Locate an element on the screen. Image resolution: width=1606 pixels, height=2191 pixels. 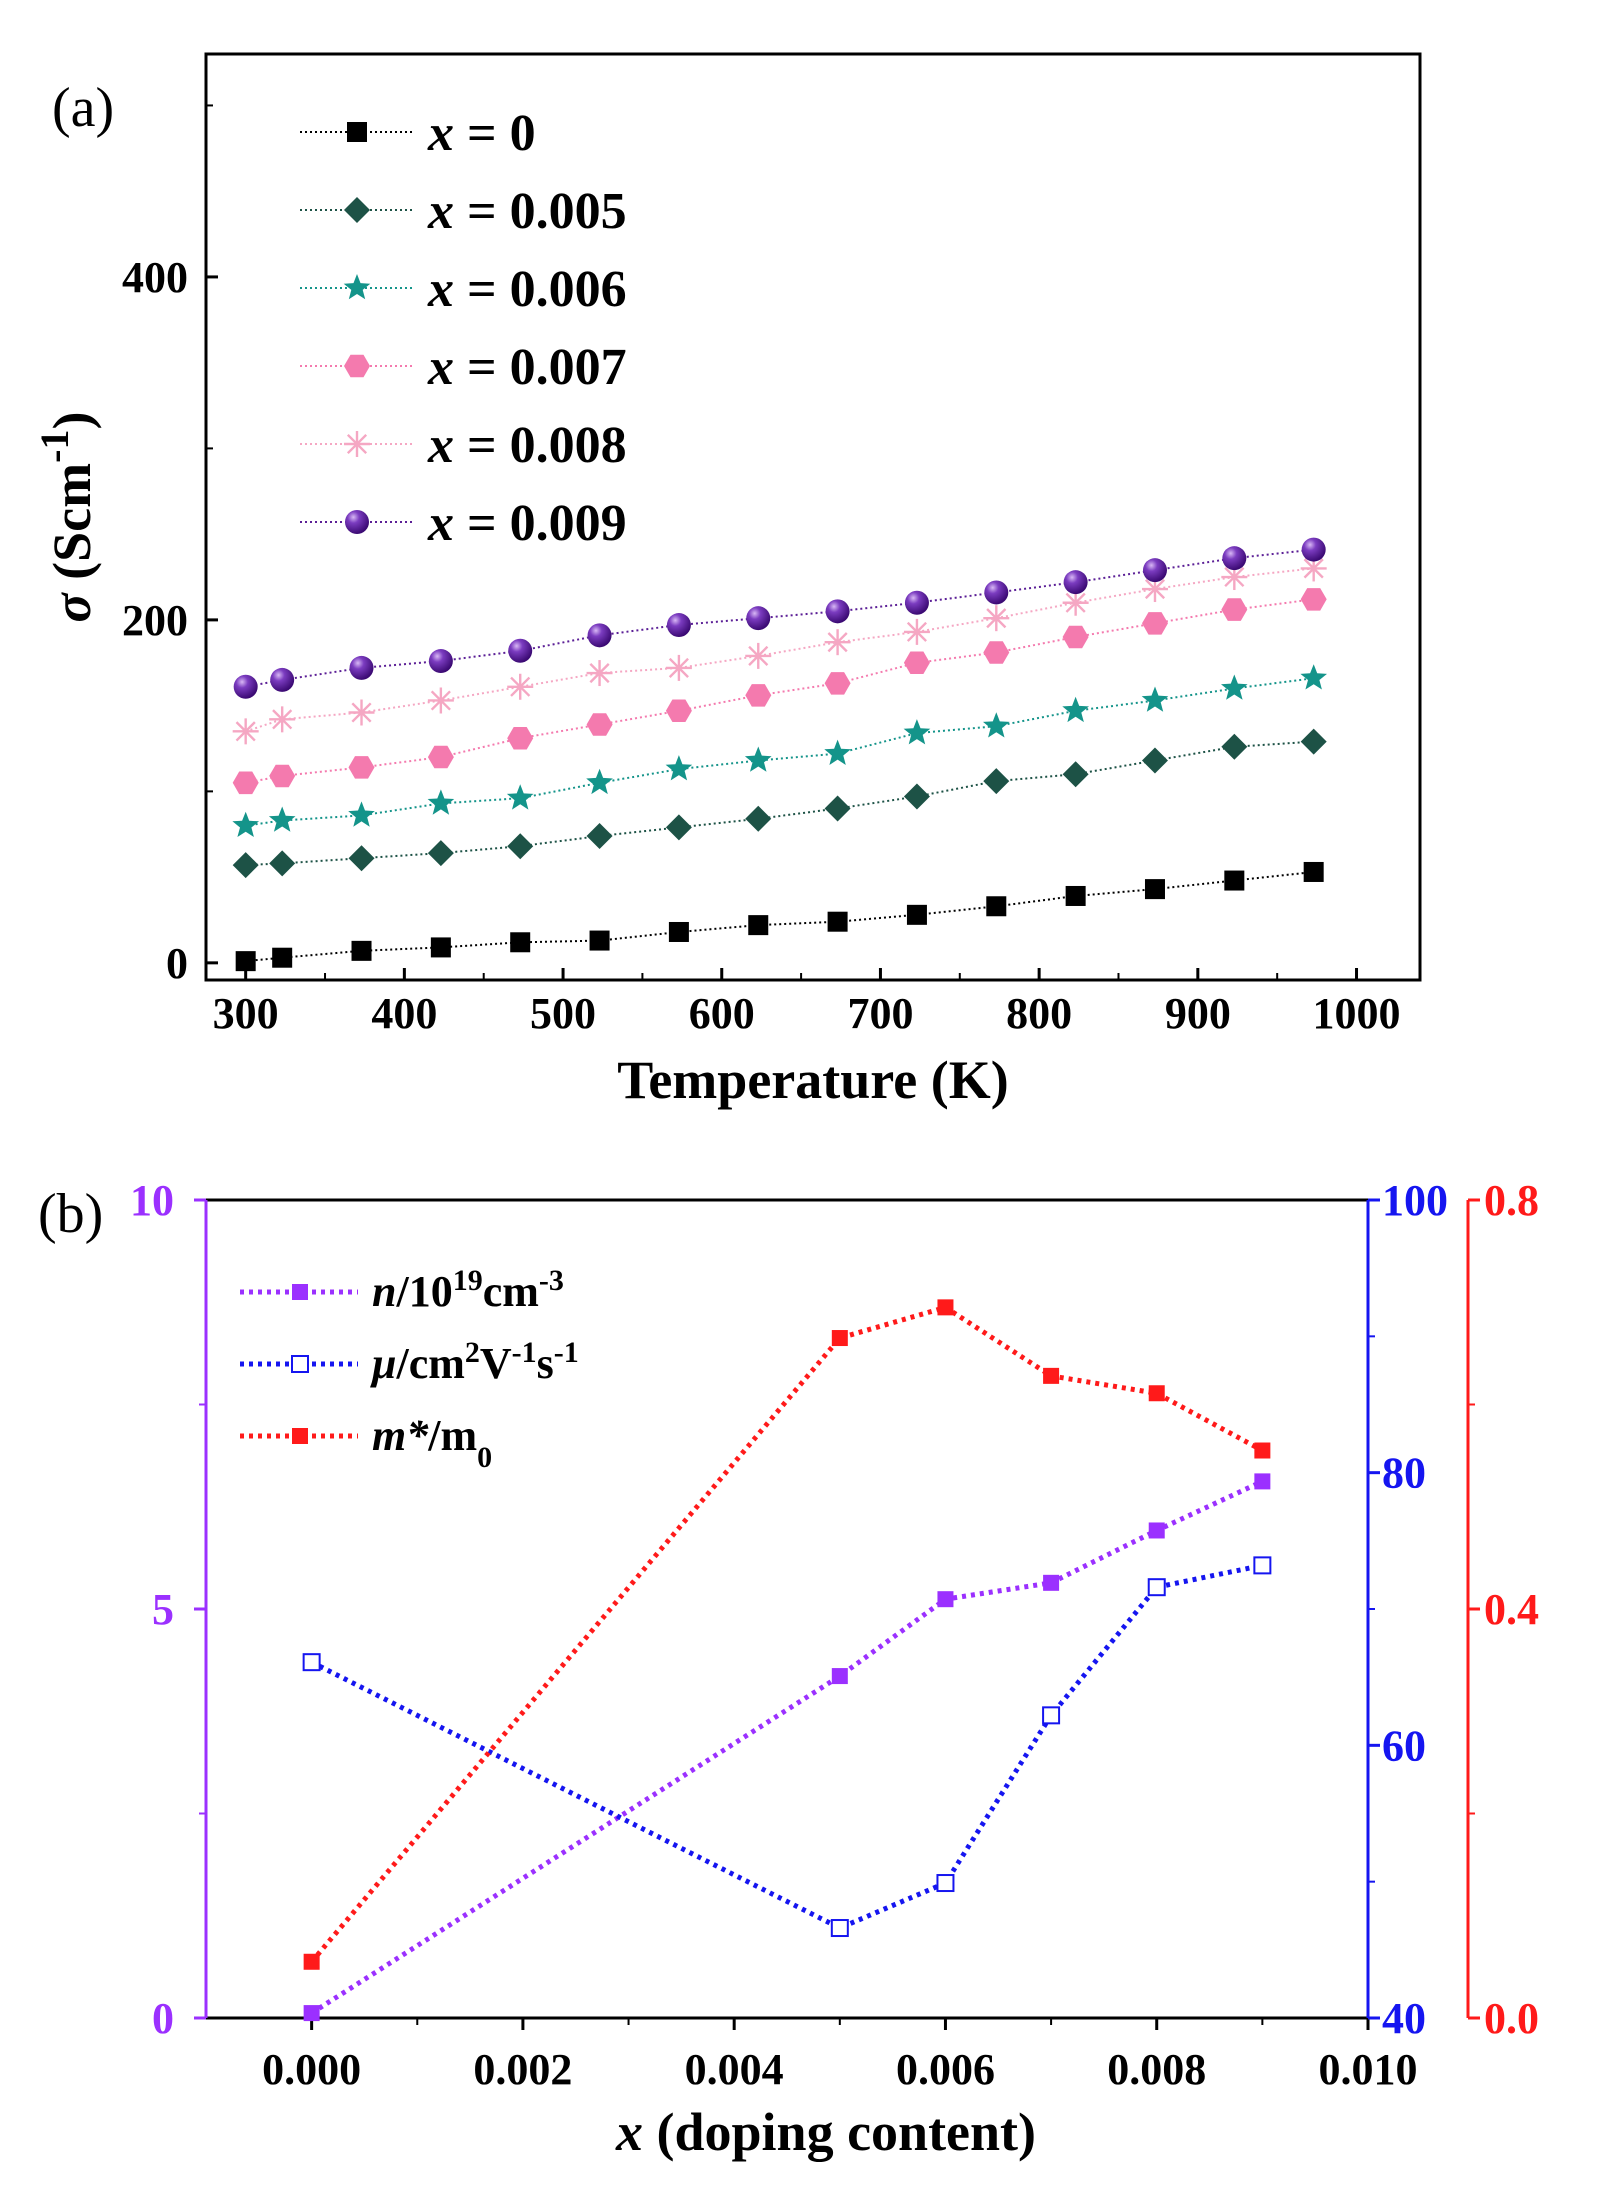
legend-label: x = 0 is located at coordinates (481, 133).